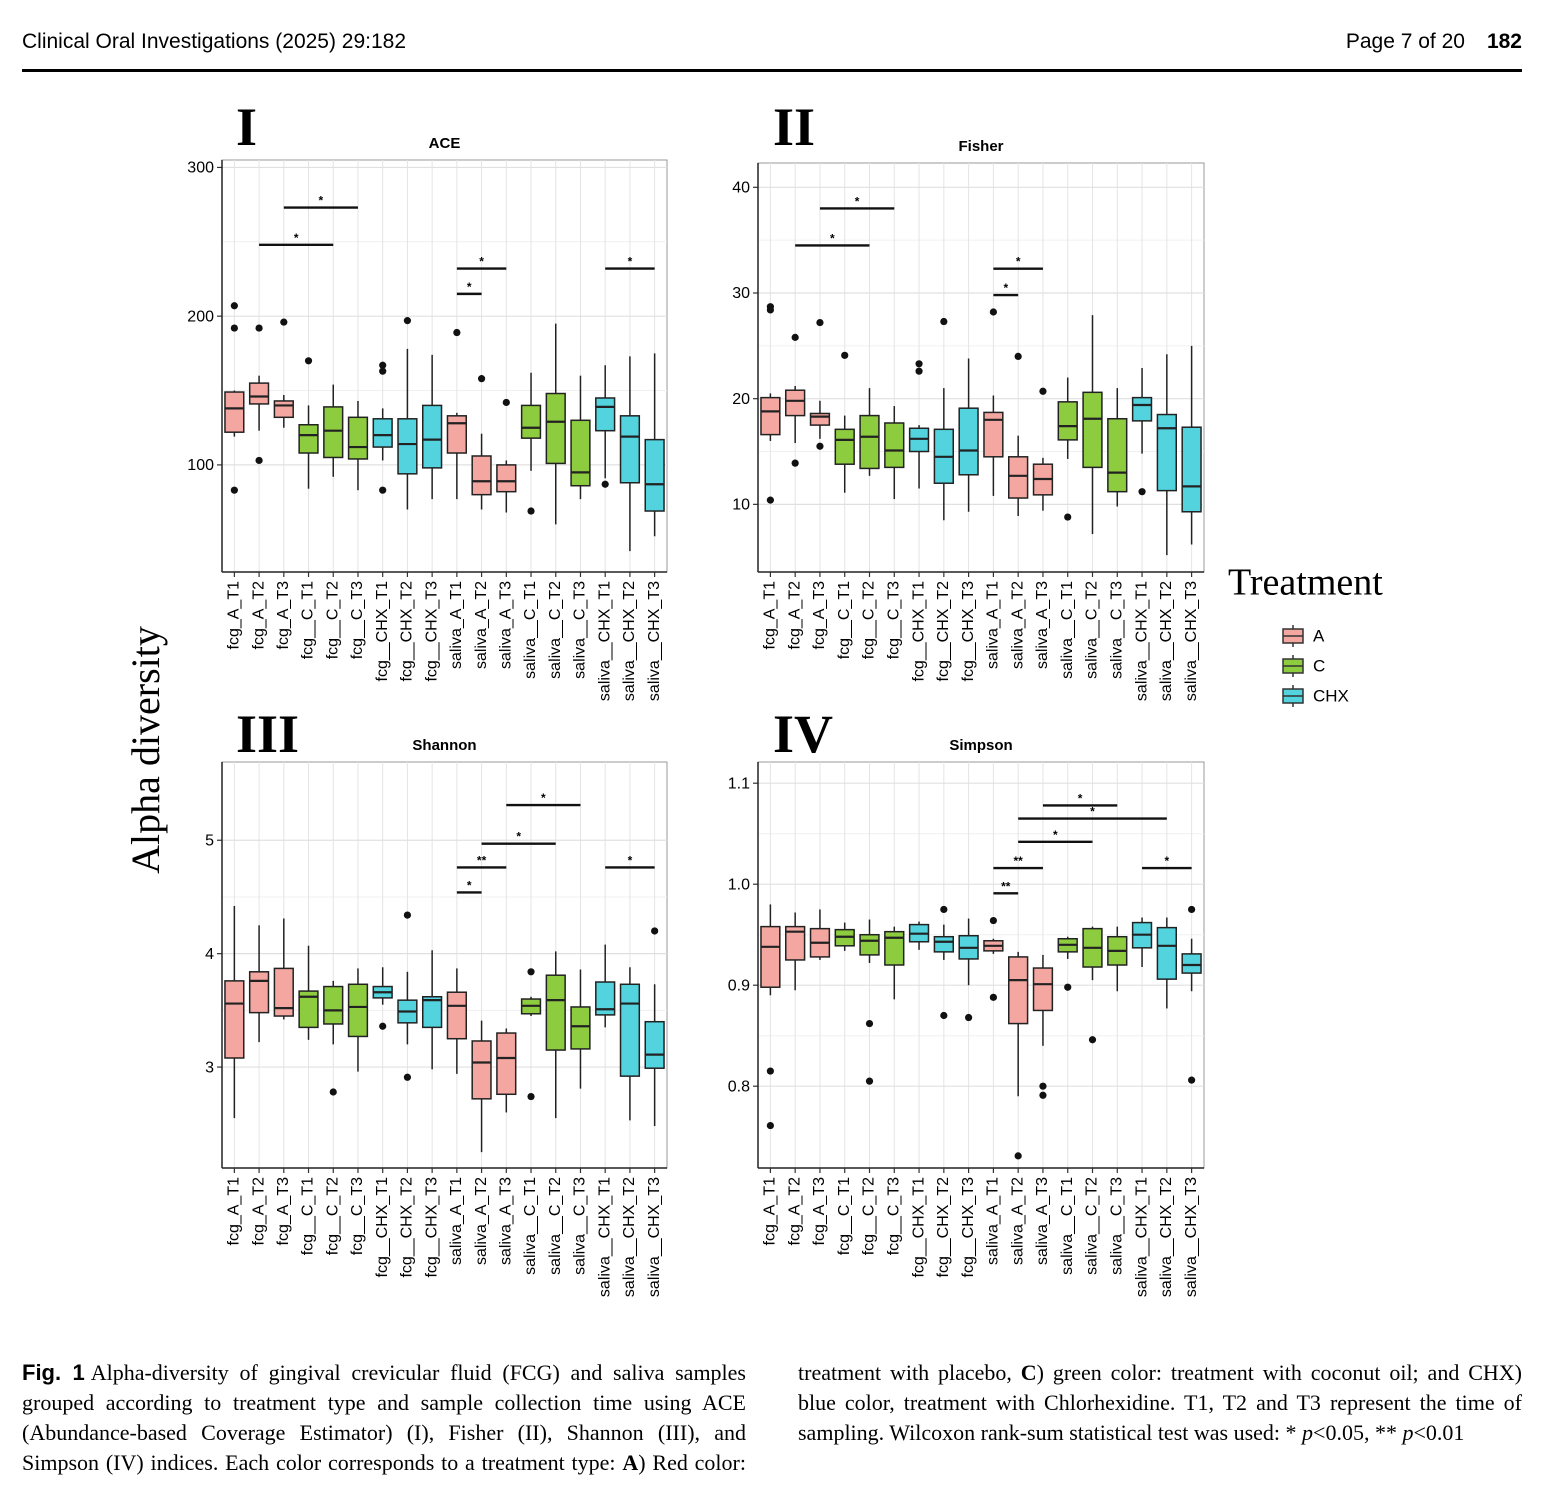 The height and width of the screenshot is (1498, 1552). I want to click on x-tick-label: saliva__C_T1, so click(1067, 1226).